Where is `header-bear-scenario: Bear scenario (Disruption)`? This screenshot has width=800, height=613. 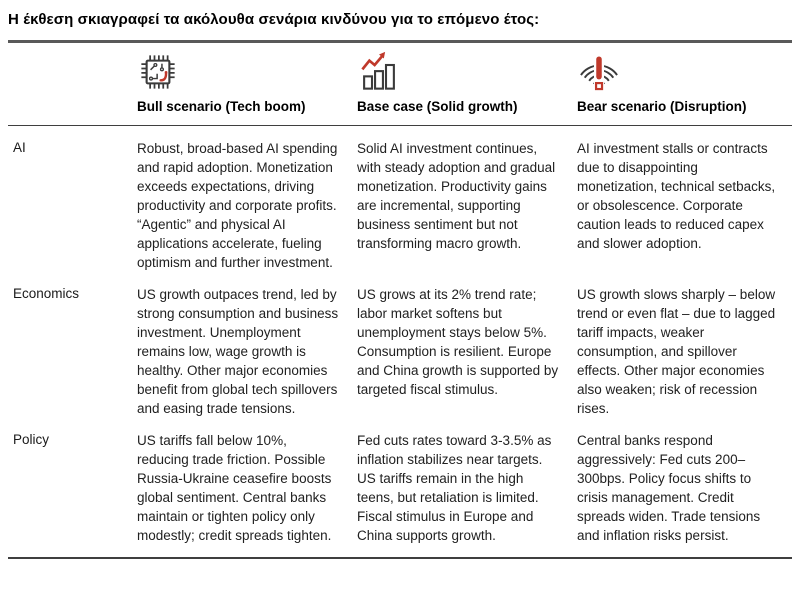 header-bear-scenario: Bear scenario (Disruption) is located at coordinates (684, 82).